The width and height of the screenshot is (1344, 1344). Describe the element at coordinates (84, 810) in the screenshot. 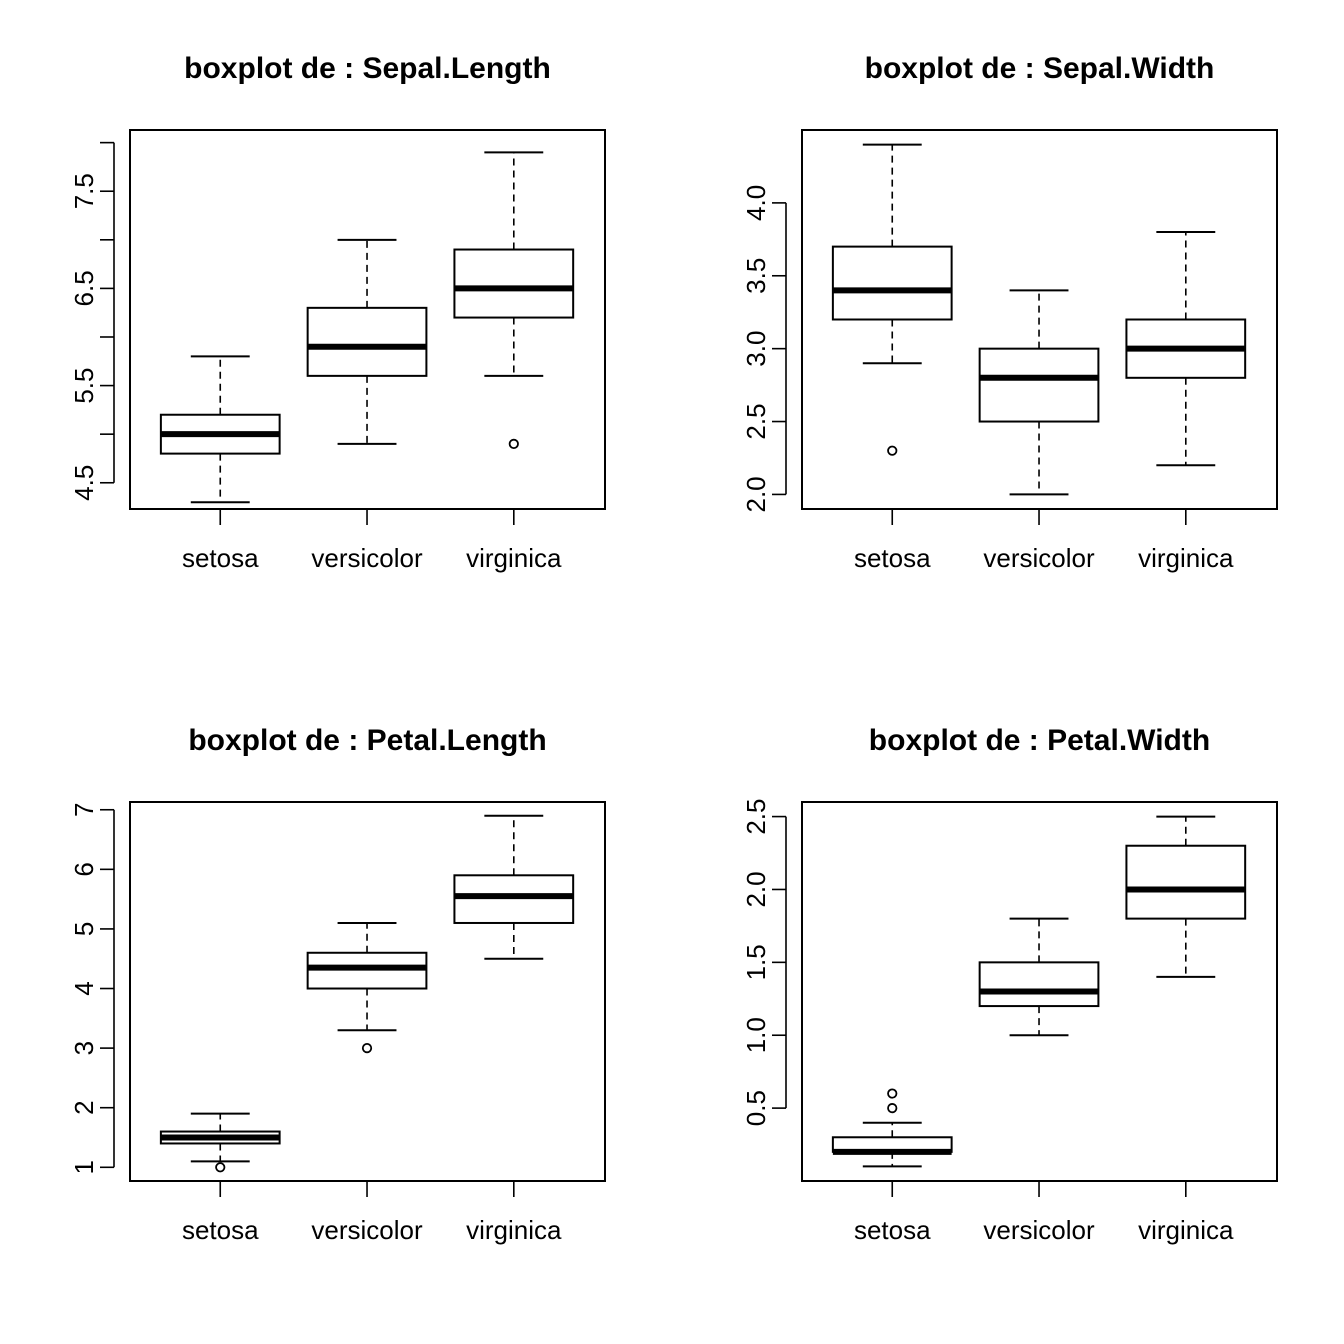

I see `y-tick-label: 7` at that location.